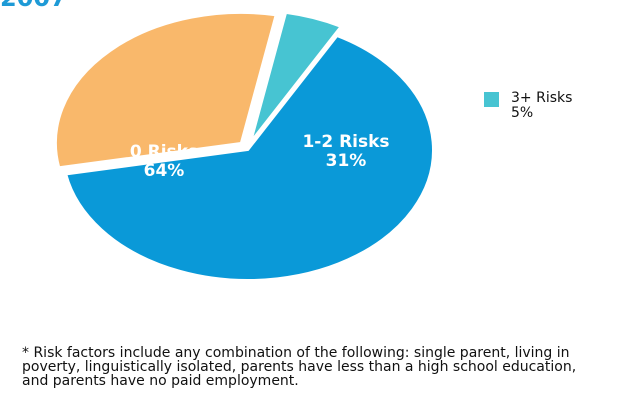 The image size is (623, 400). What do you see at coordinates (165, 90) in the screenshot?
I see `pie-slice-1-2-risks` at bounding box center [165, 90].